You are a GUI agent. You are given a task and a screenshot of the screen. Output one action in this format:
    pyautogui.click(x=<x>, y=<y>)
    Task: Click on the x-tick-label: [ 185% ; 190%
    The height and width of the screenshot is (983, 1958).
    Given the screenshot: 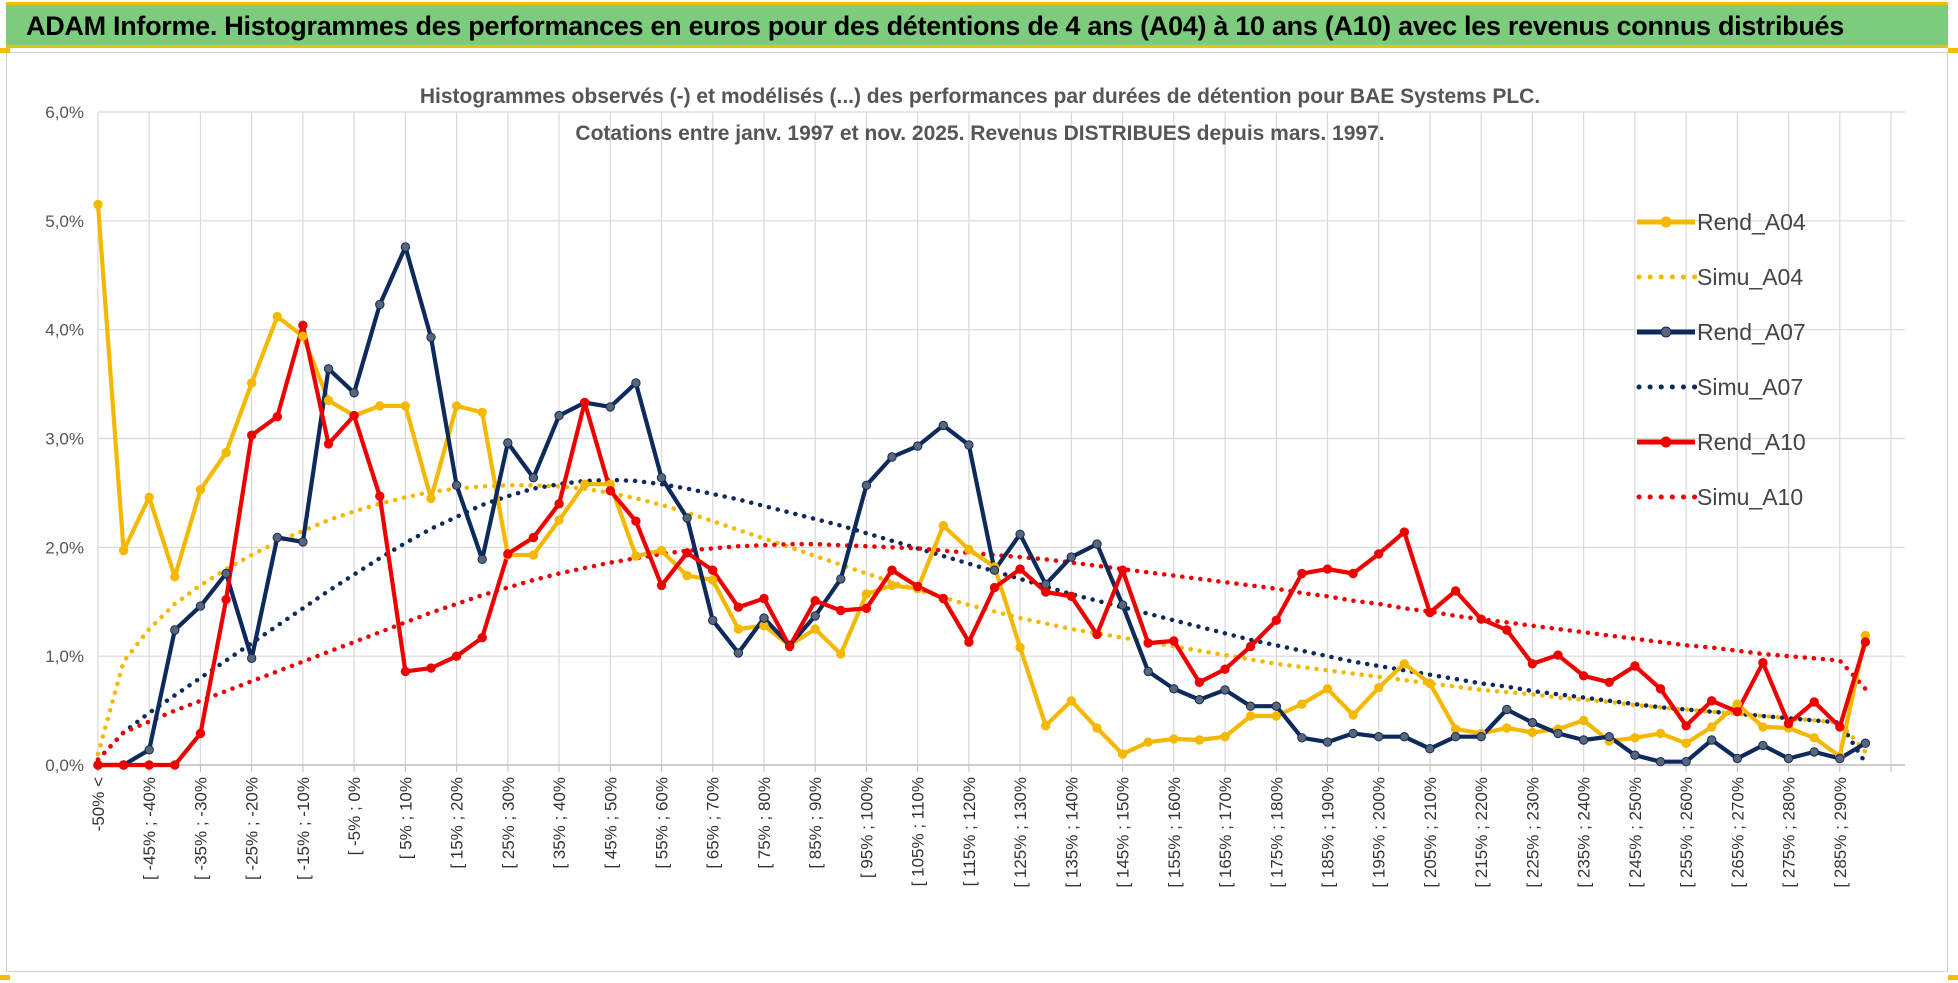 What is the action you would take?
    pyautogui.click(x=1327, y=832)
    